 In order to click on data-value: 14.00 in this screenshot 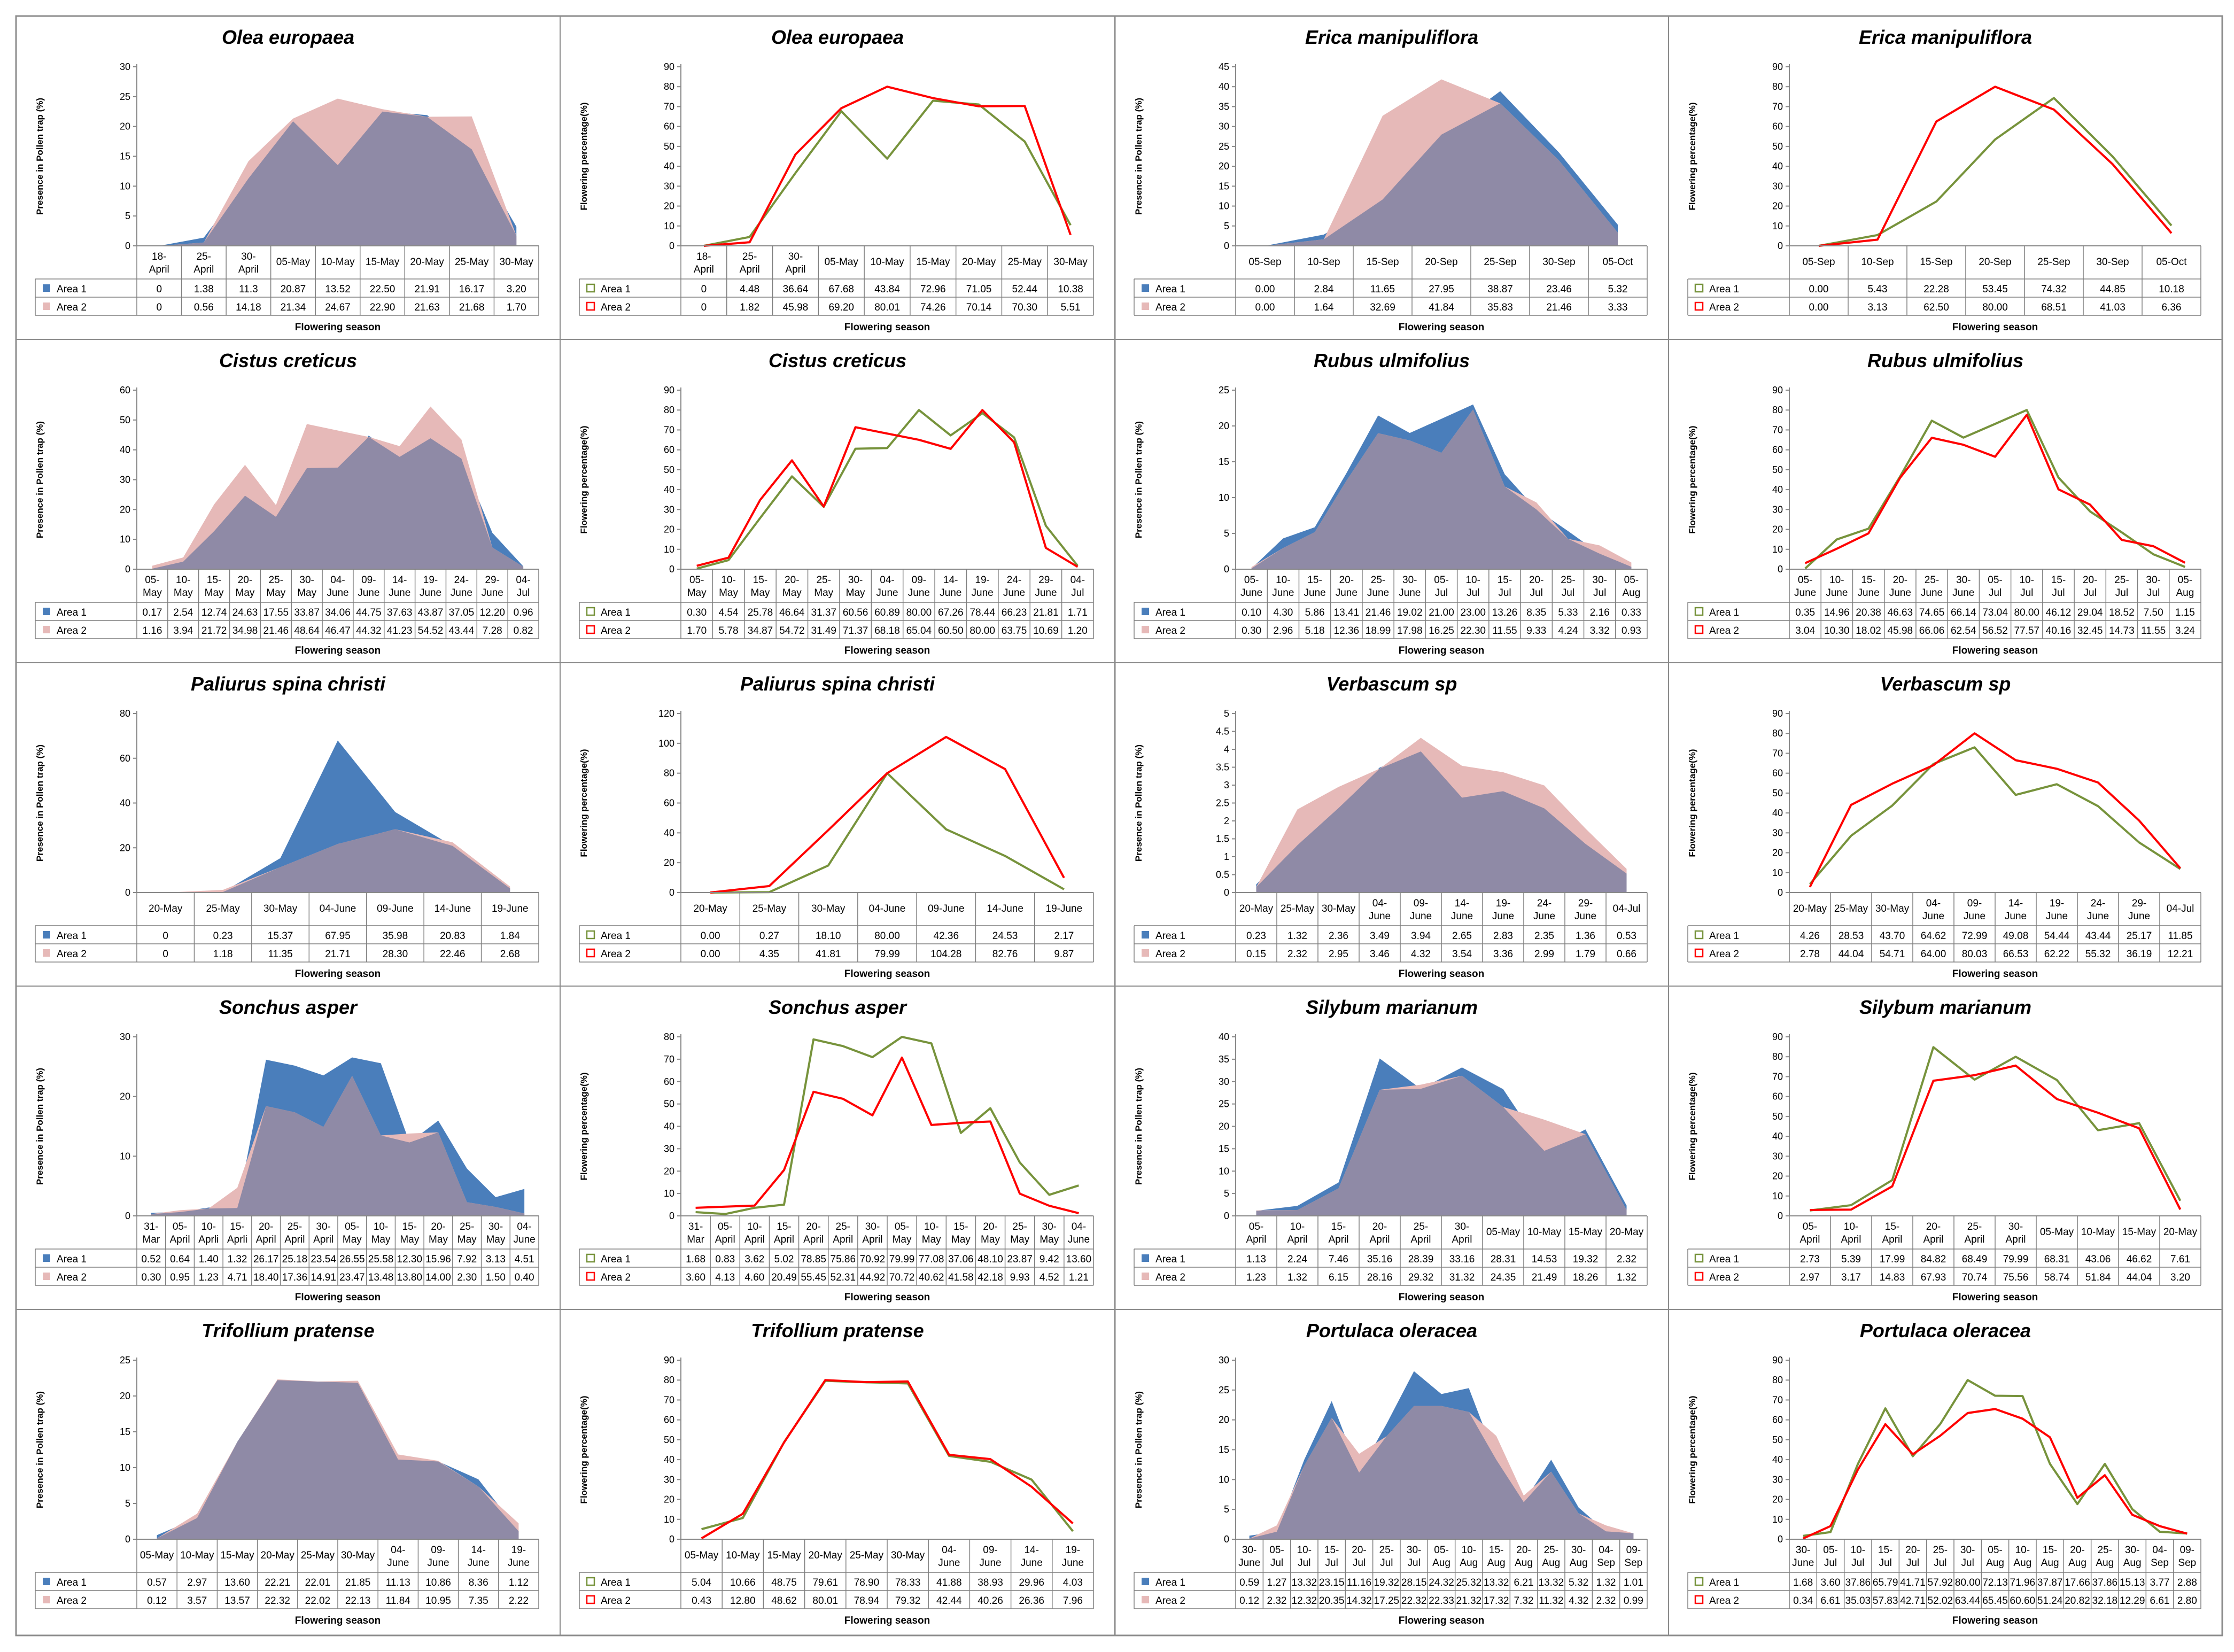, I will do `click(438, 1277)`.